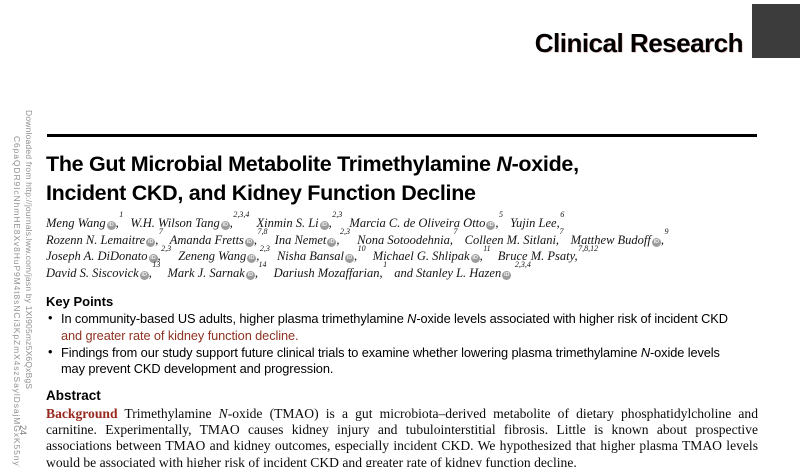 This screenshot has height=467, width=800. What do you see at coordinates (501, 215) in the screenshot?
I see `author-superscript: 5` at bounding box center [501, 215].